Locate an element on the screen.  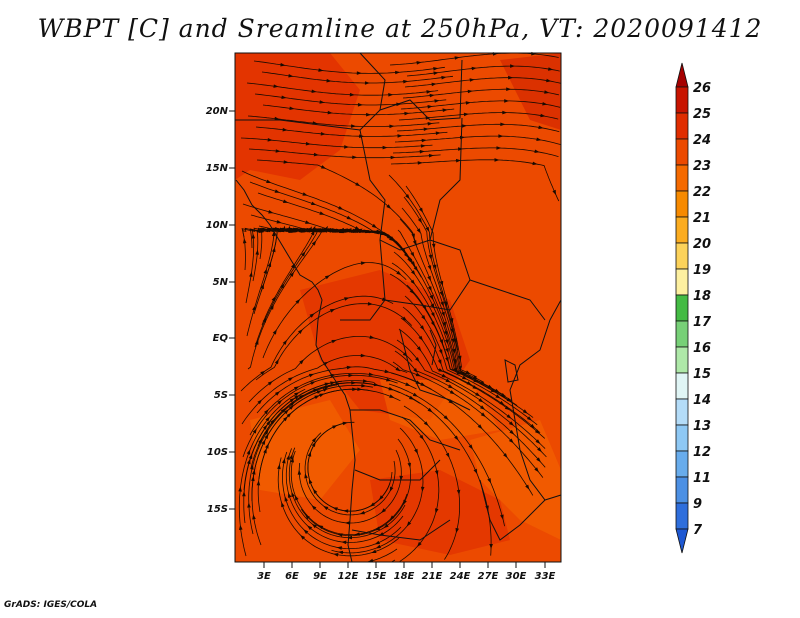
lon-tick: 24E is located at coordinates (460, 572).